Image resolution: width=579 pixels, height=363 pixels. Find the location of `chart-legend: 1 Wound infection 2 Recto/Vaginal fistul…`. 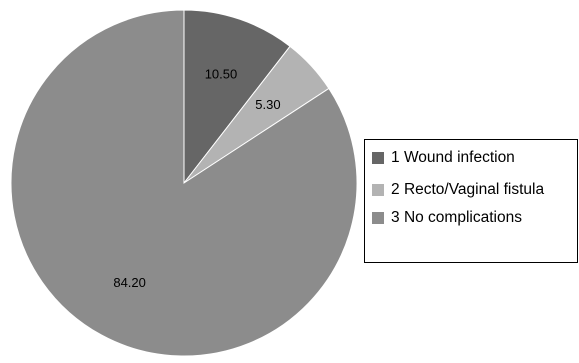

chart-legend: 1 Wound infection 2 Recto/Vaginal fistul… is located at coordinates (471, 201).